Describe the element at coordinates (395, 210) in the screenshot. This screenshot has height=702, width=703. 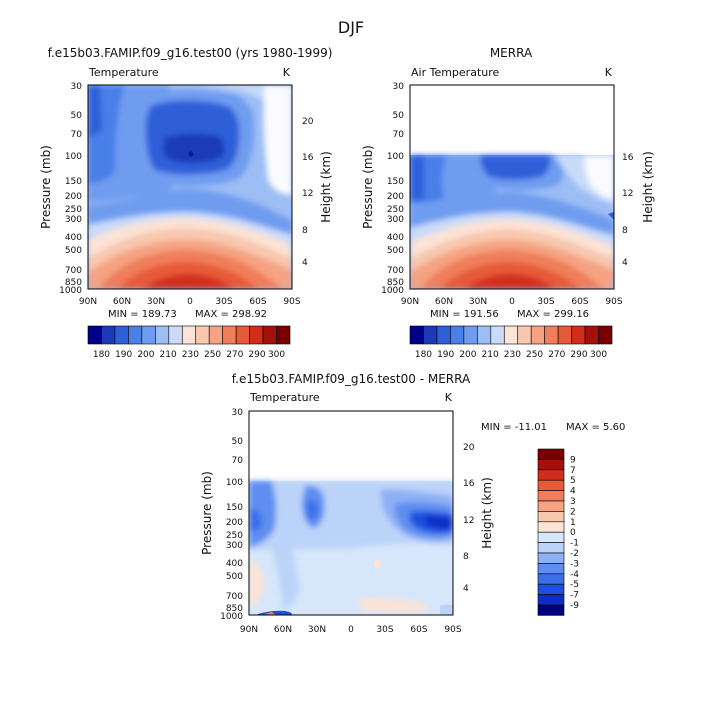
I see `y-tick-label: 250` at that location.